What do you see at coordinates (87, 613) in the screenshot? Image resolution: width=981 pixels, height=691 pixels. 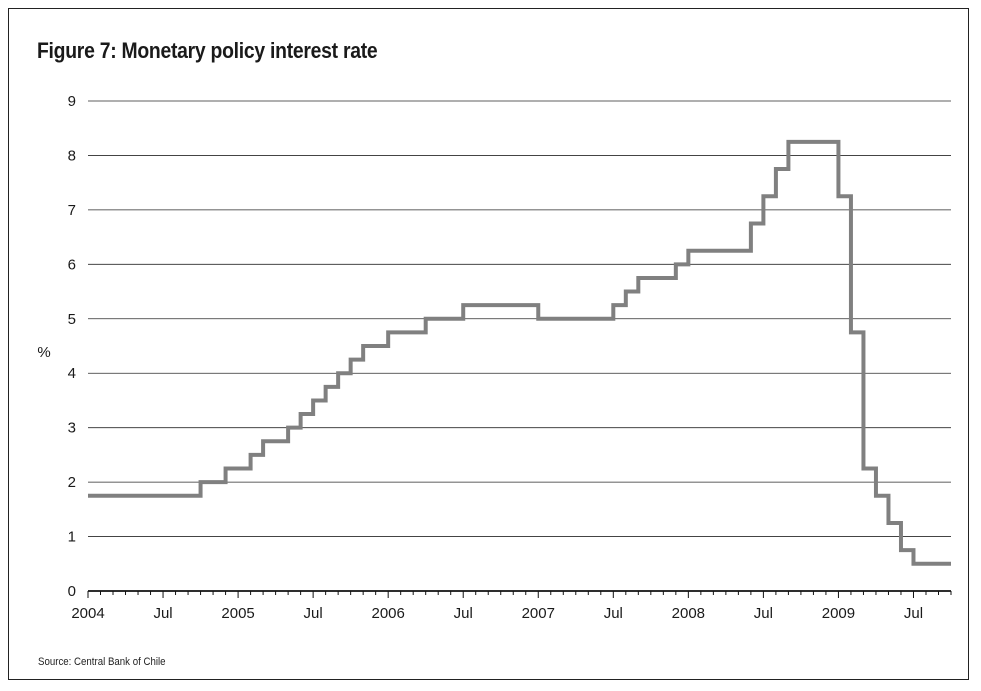 I see `x-tick-label: 2004` at bounding box center [87, 613].